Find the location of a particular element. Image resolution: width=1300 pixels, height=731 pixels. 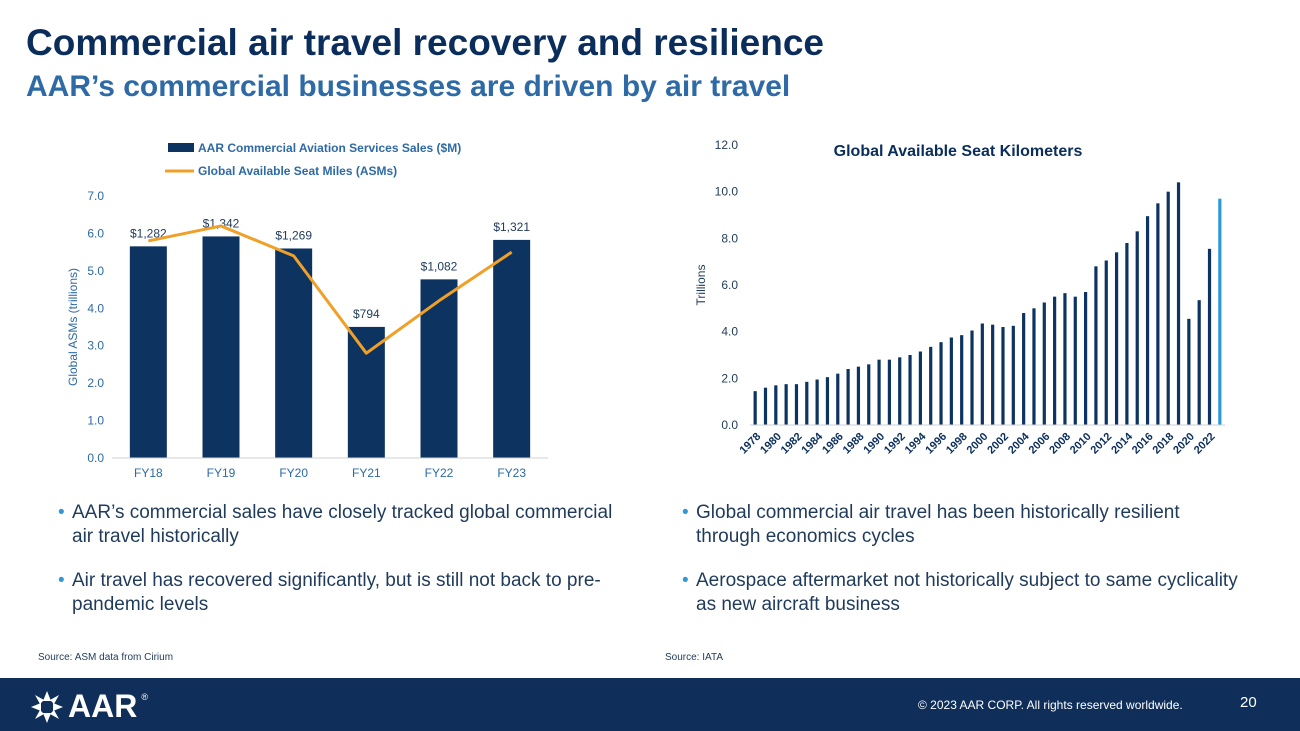

y-axis-label: Global ASMs (trillions) is located at coordinates (73, 327).